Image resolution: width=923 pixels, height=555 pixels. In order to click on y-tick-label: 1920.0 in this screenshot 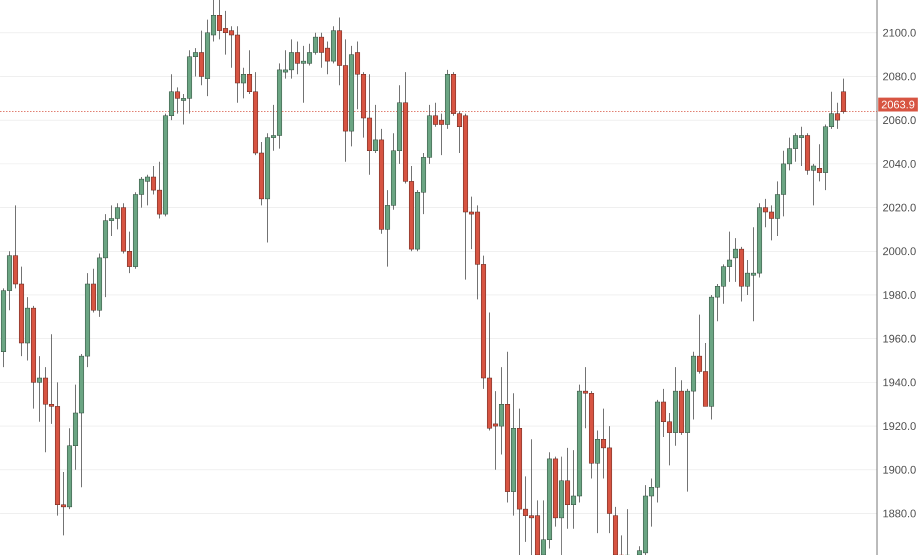, I will do `click(899, 426)`.